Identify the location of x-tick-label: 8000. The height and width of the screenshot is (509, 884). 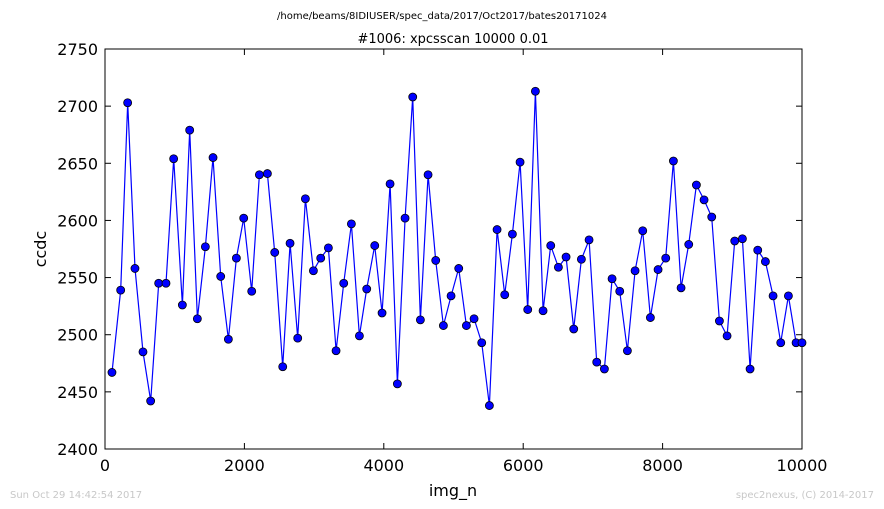
(662, 465).